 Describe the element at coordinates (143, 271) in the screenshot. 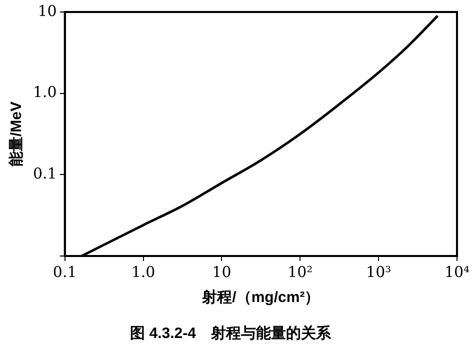

I see `x-tick-label: 1.0` at that location.